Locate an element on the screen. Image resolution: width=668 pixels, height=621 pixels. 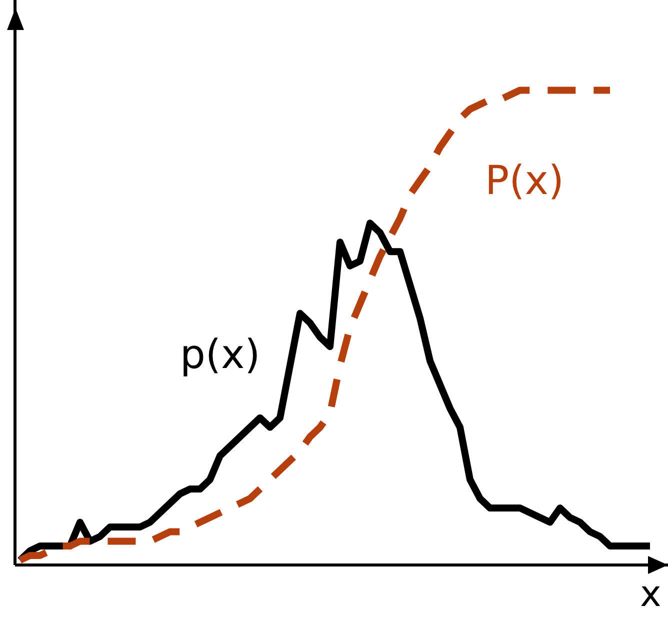
series-label: p(x) is located at coordinates (220, 355).